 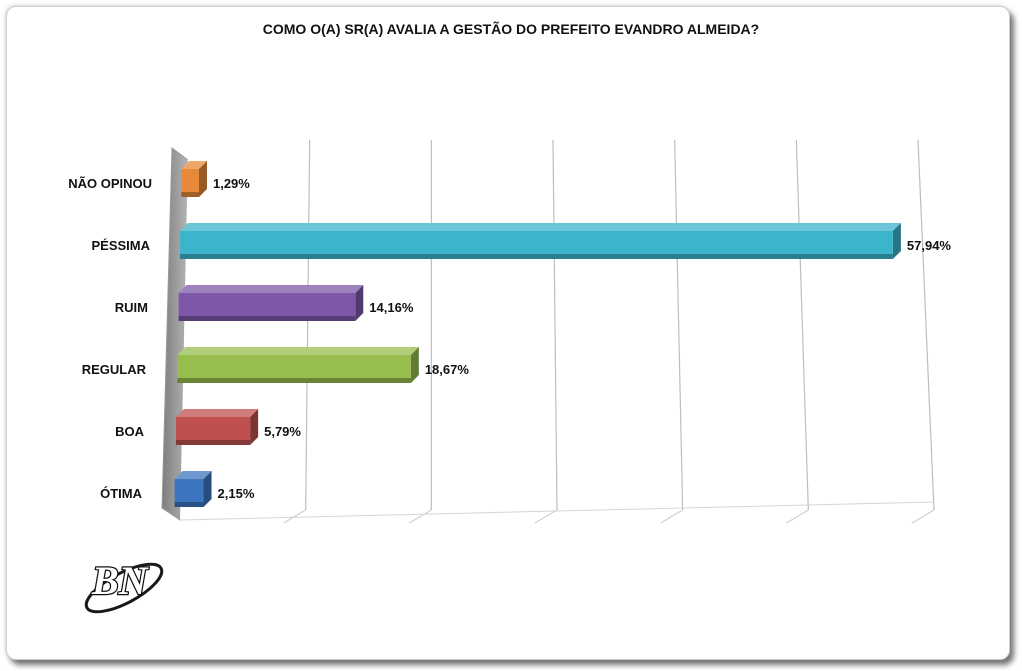 I want to click on bn-logo: BN, so click(x=124, y=585).